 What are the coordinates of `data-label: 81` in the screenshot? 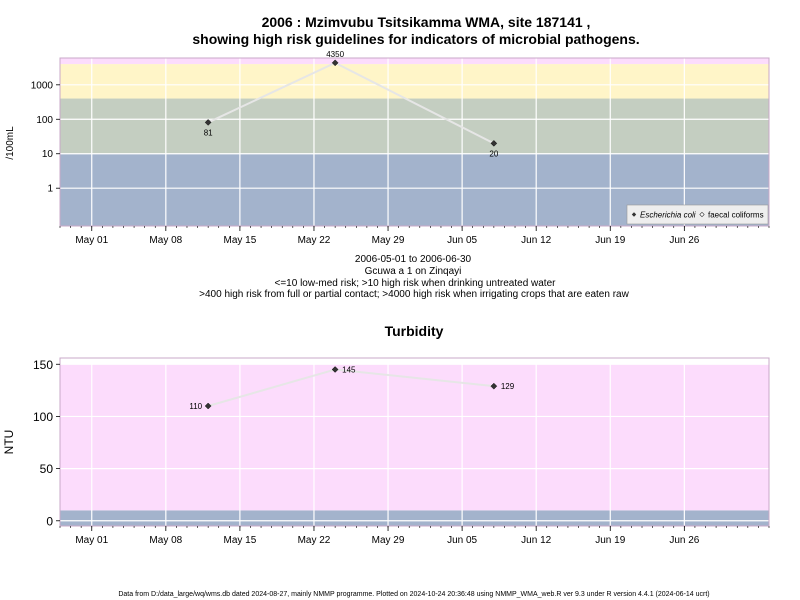 It's located at (208, 132).